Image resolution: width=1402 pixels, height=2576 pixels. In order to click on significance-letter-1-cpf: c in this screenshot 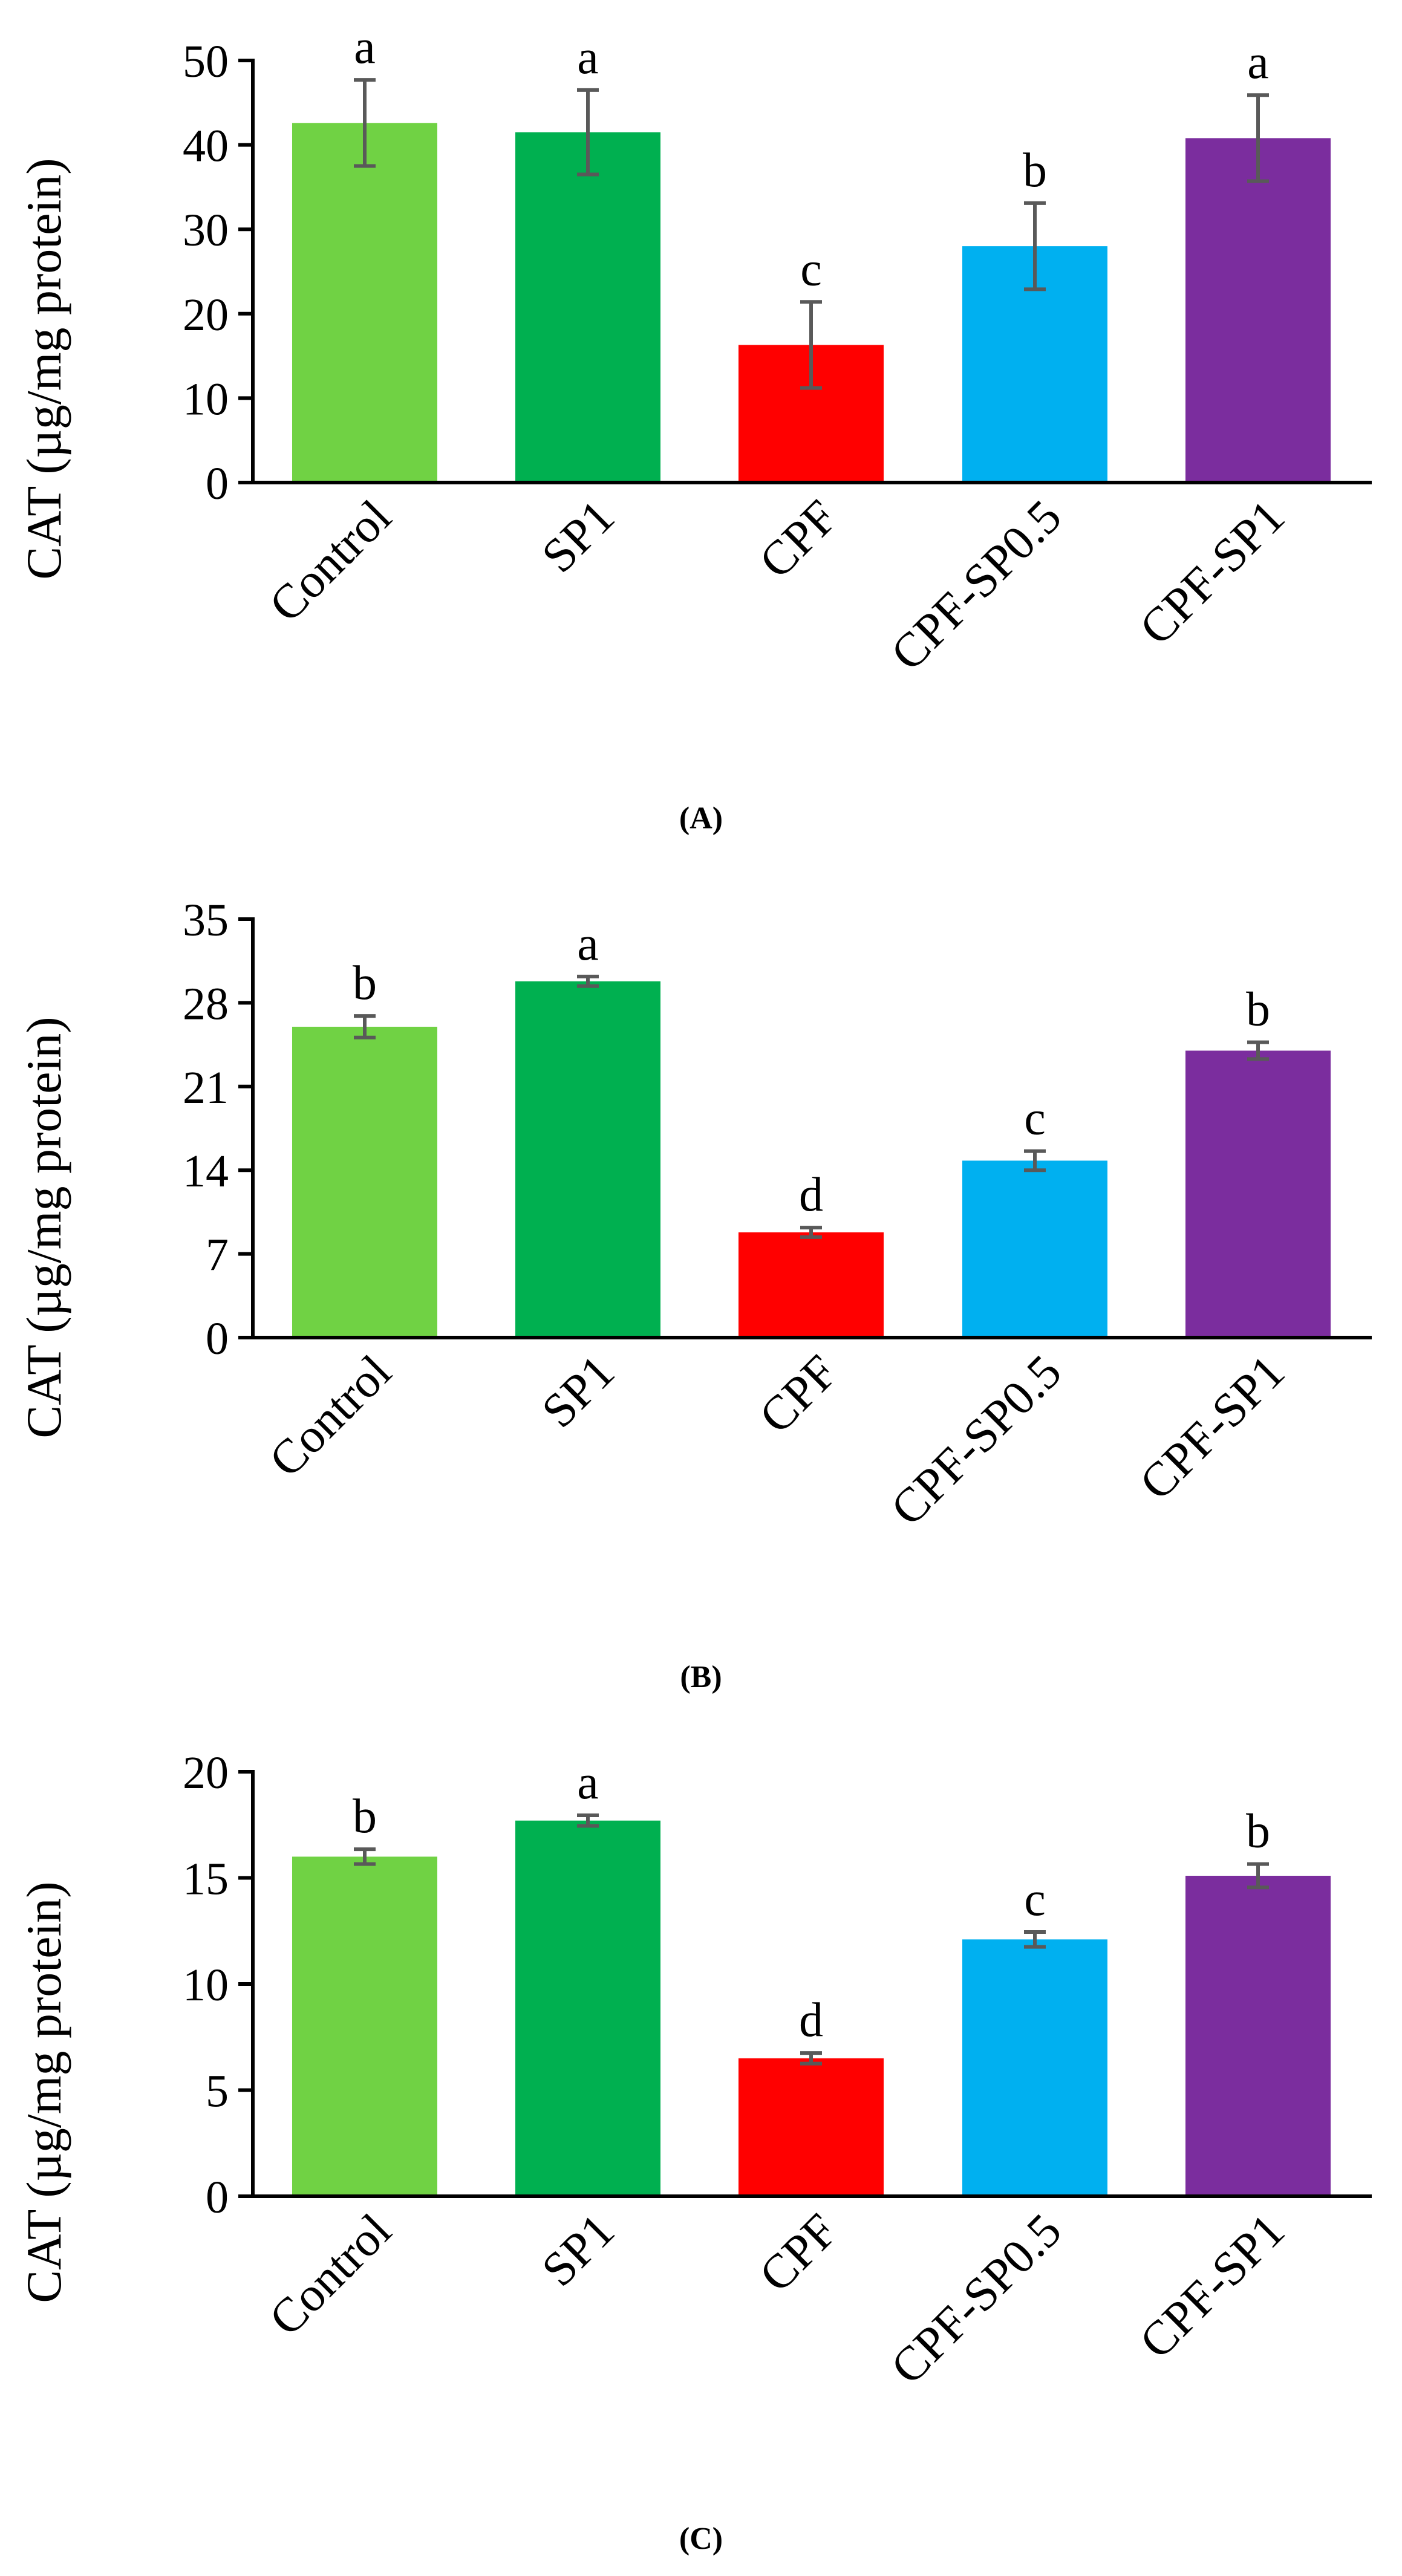, I will do `click(811, 269)`.